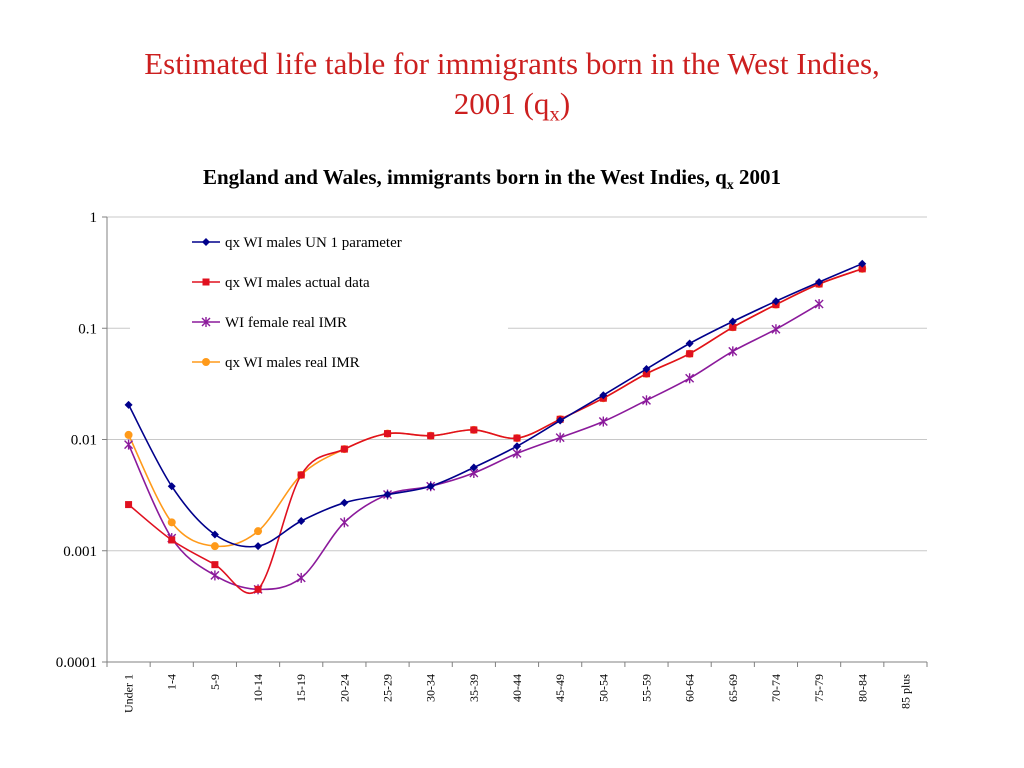  Describe the element at coordinates (80, 552) in the screenshot. I see `y-tick-label: 0.001` at that location.